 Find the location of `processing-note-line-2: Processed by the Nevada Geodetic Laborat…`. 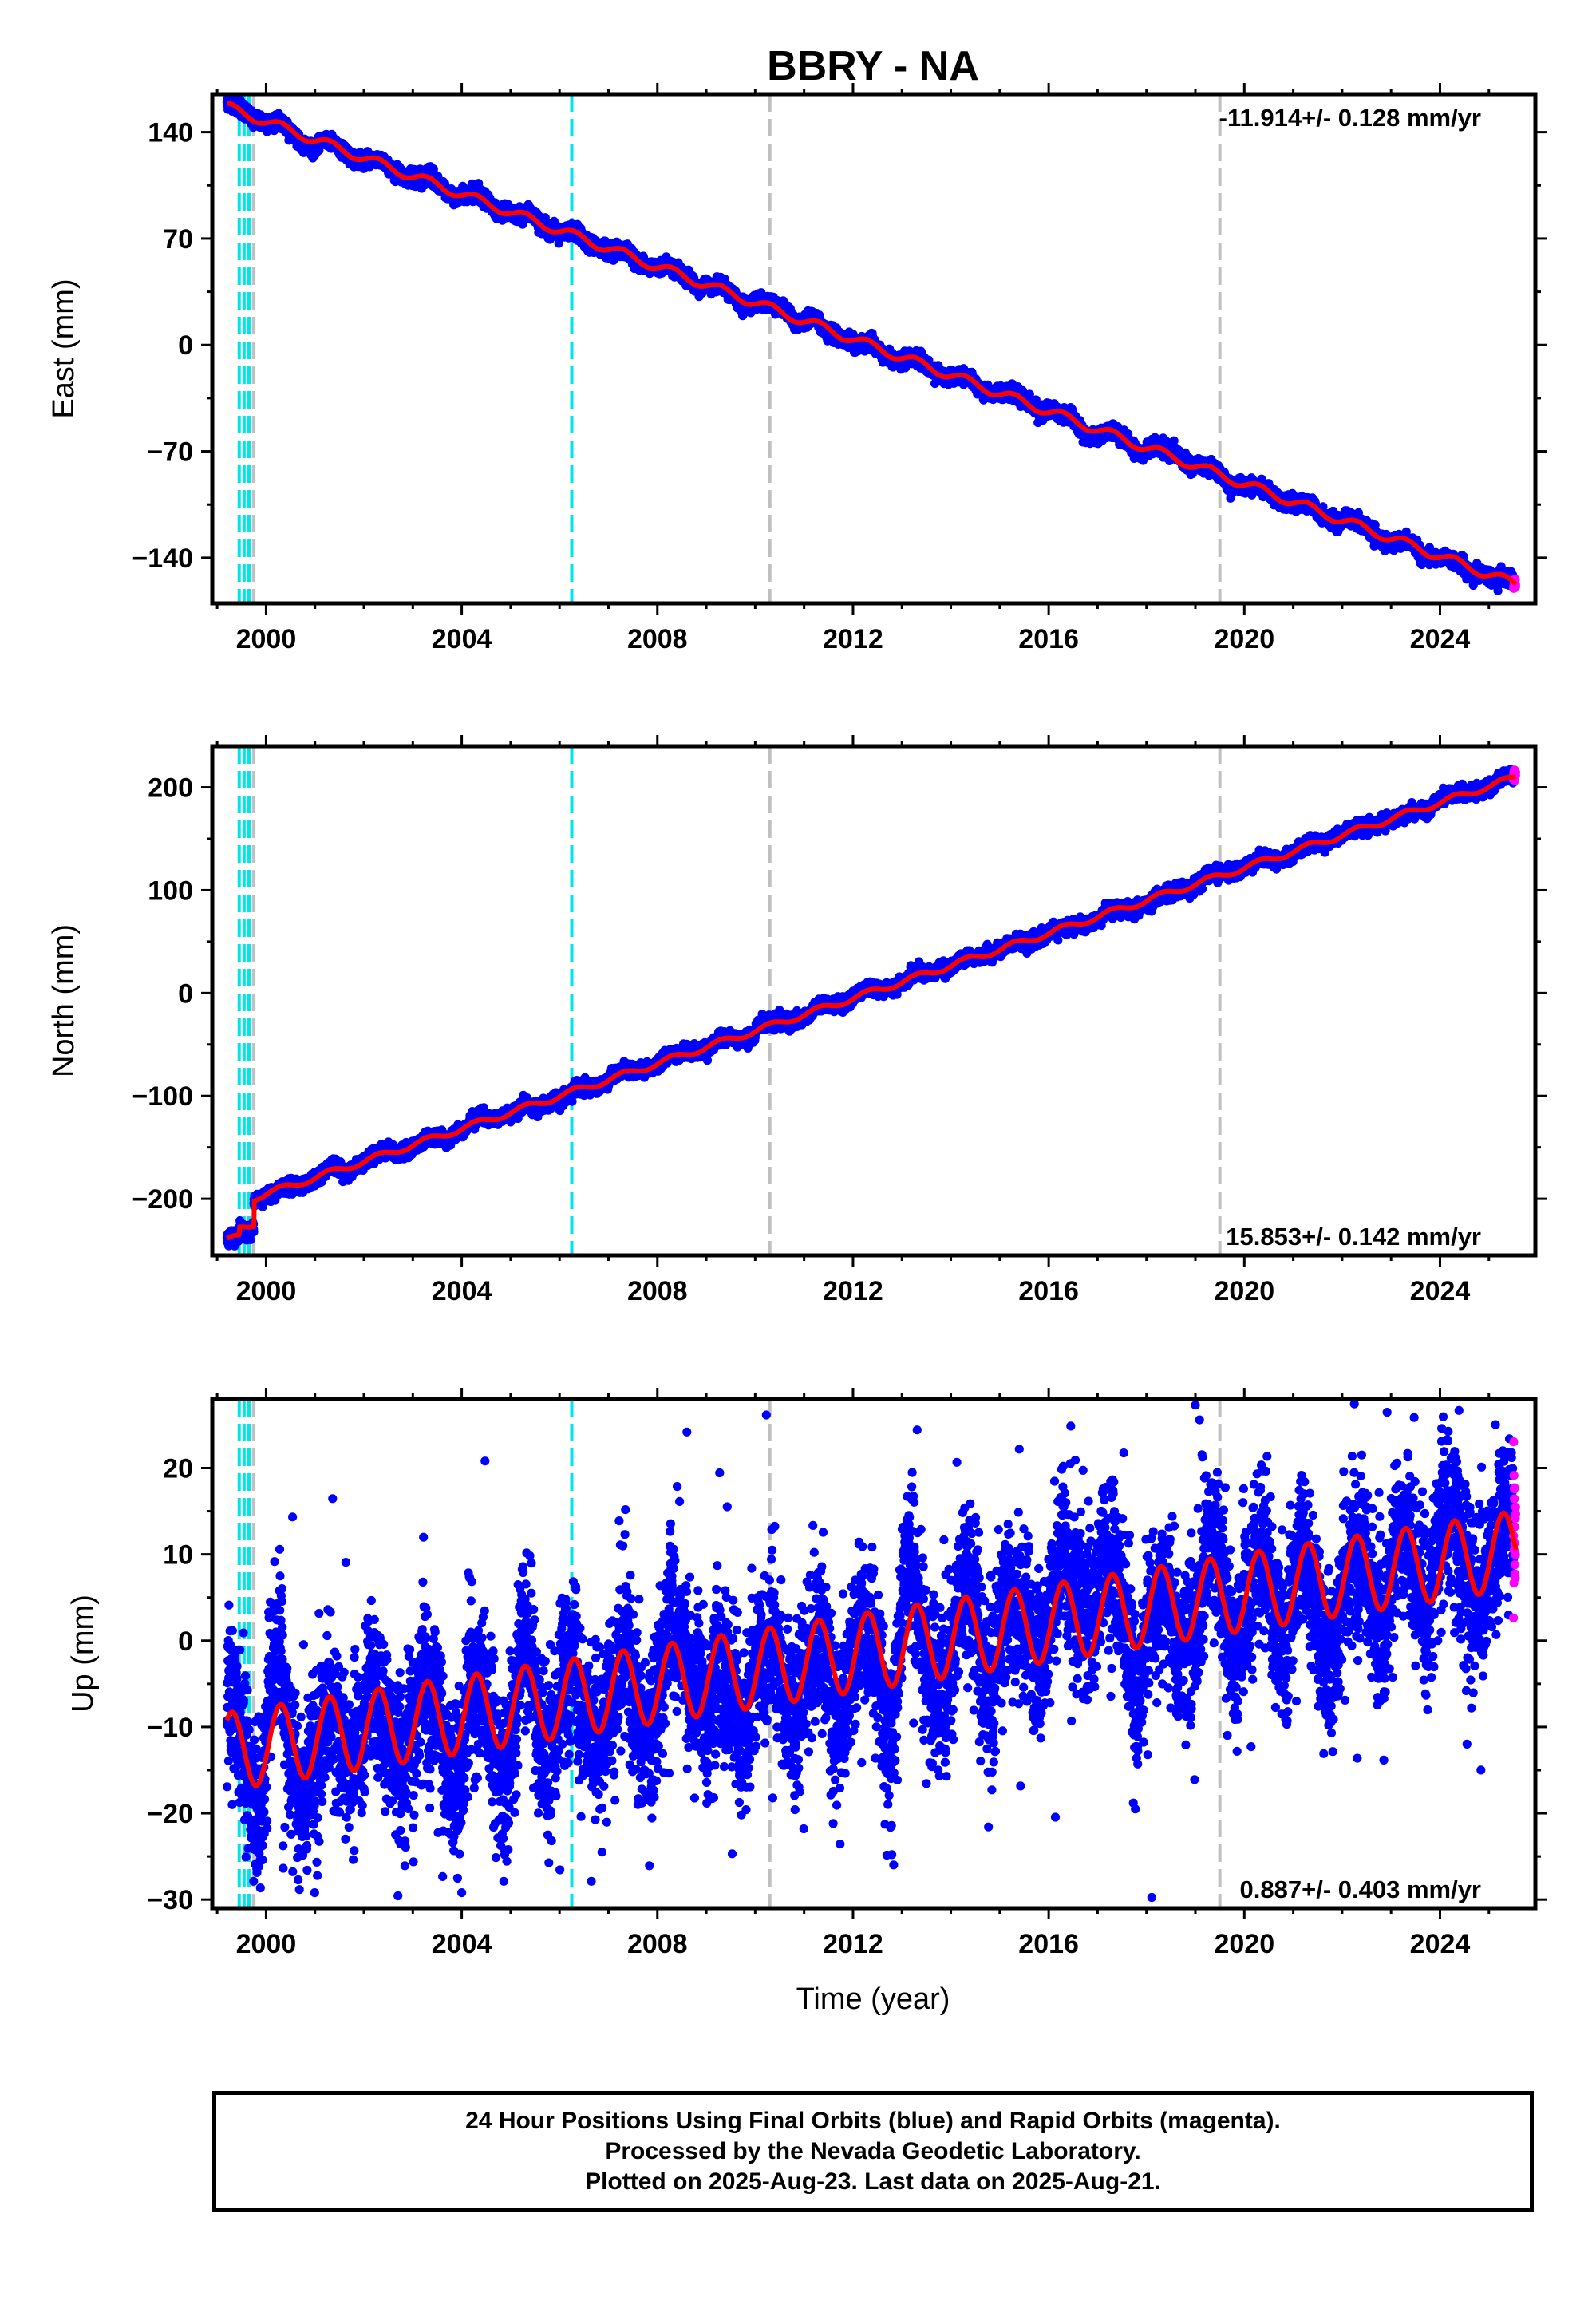

processing-note-line-2: Processed by the Nevada Geodetic Laborat… is located at coordinates (873, 2151).